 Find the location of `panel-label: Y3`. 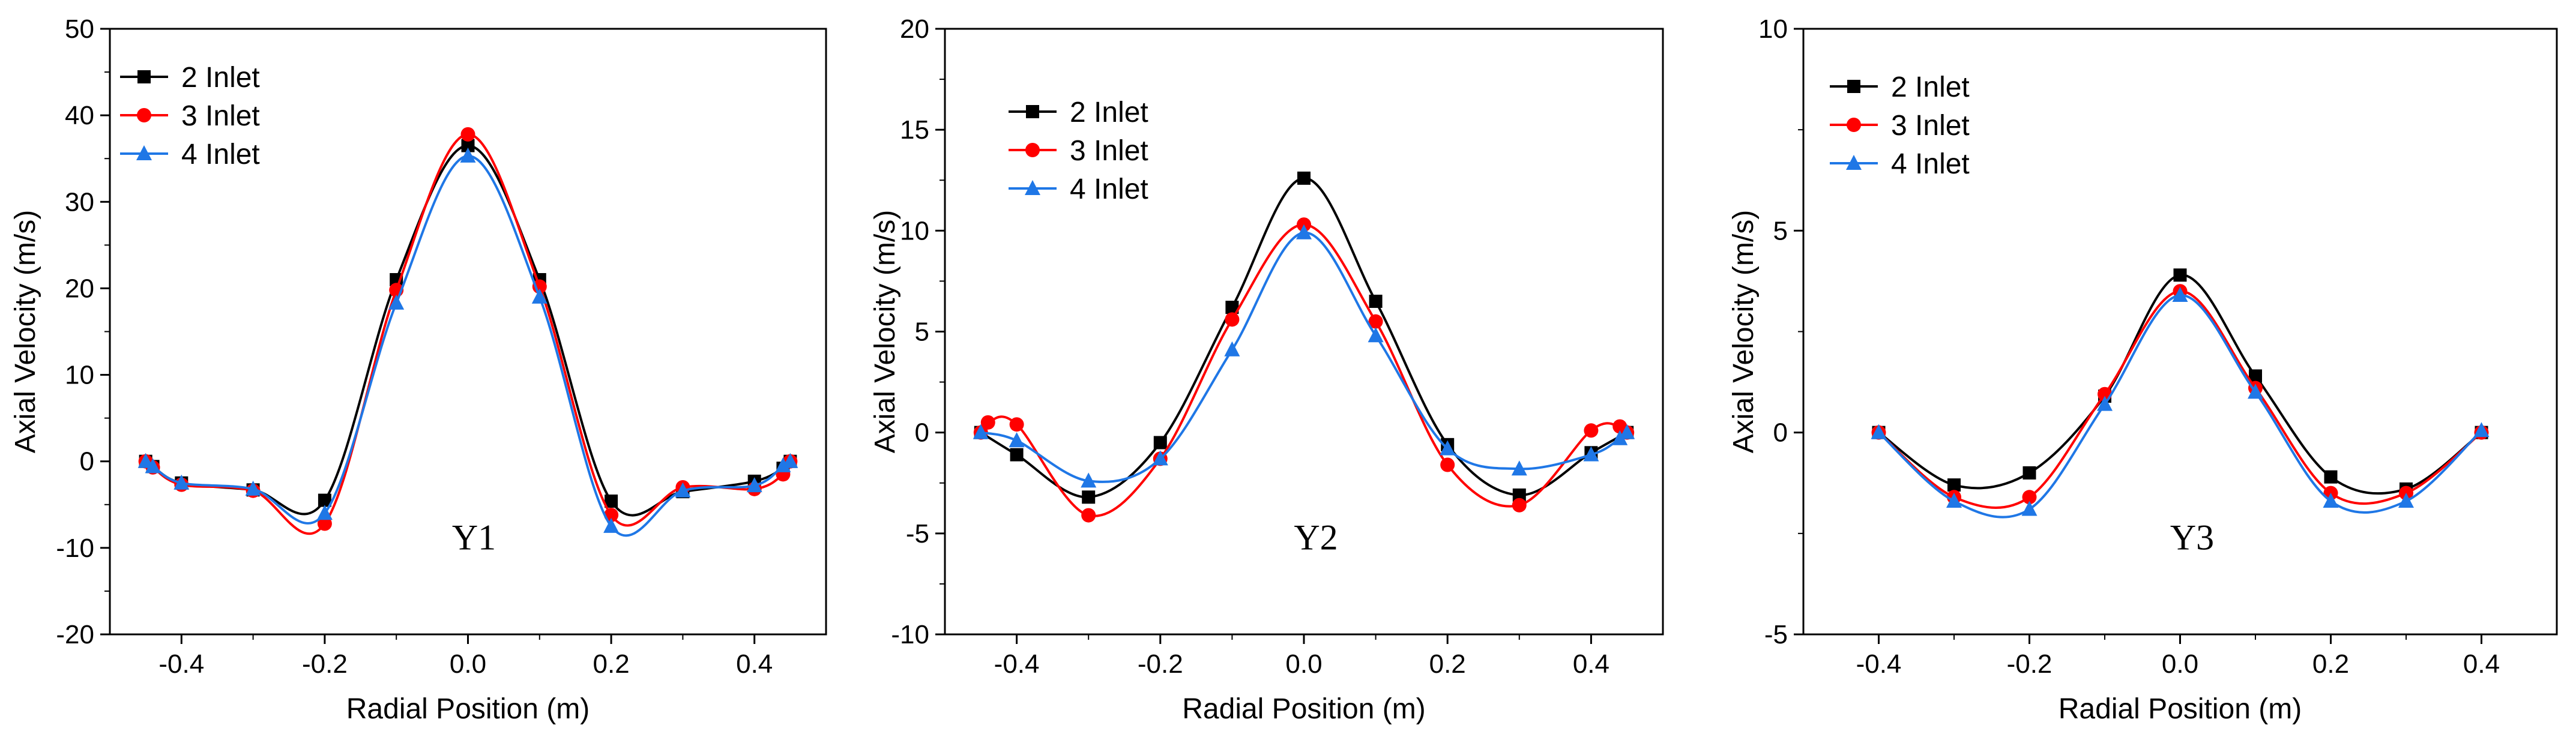

panel-label: Y3 is located at coordinates (2192, 538).